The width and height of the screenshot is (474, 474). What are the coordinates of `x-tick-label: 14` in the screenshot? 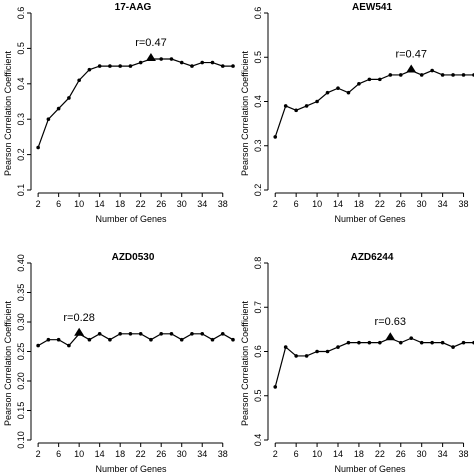 It's located at (338, 454).